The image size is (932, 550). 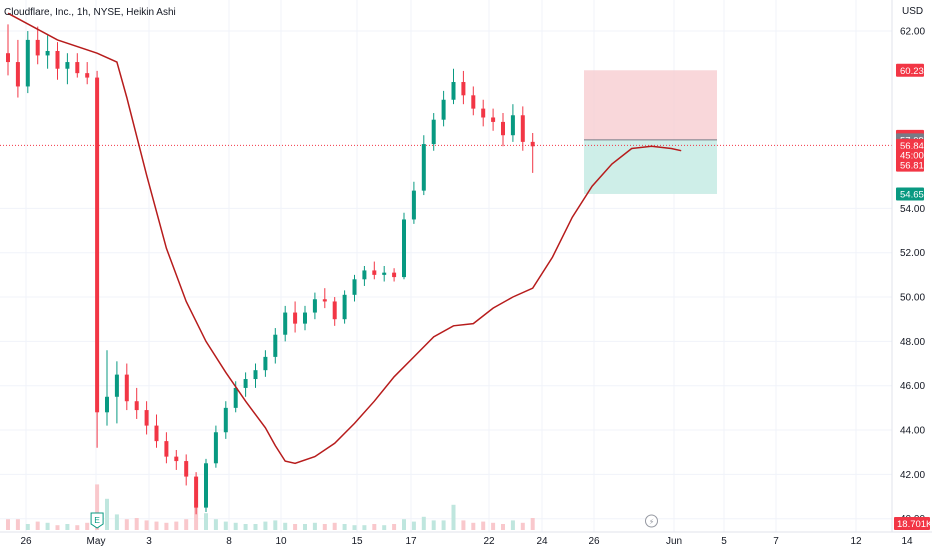 I want to click on volume-tag: 18.701K, so click(x=913, y=523).